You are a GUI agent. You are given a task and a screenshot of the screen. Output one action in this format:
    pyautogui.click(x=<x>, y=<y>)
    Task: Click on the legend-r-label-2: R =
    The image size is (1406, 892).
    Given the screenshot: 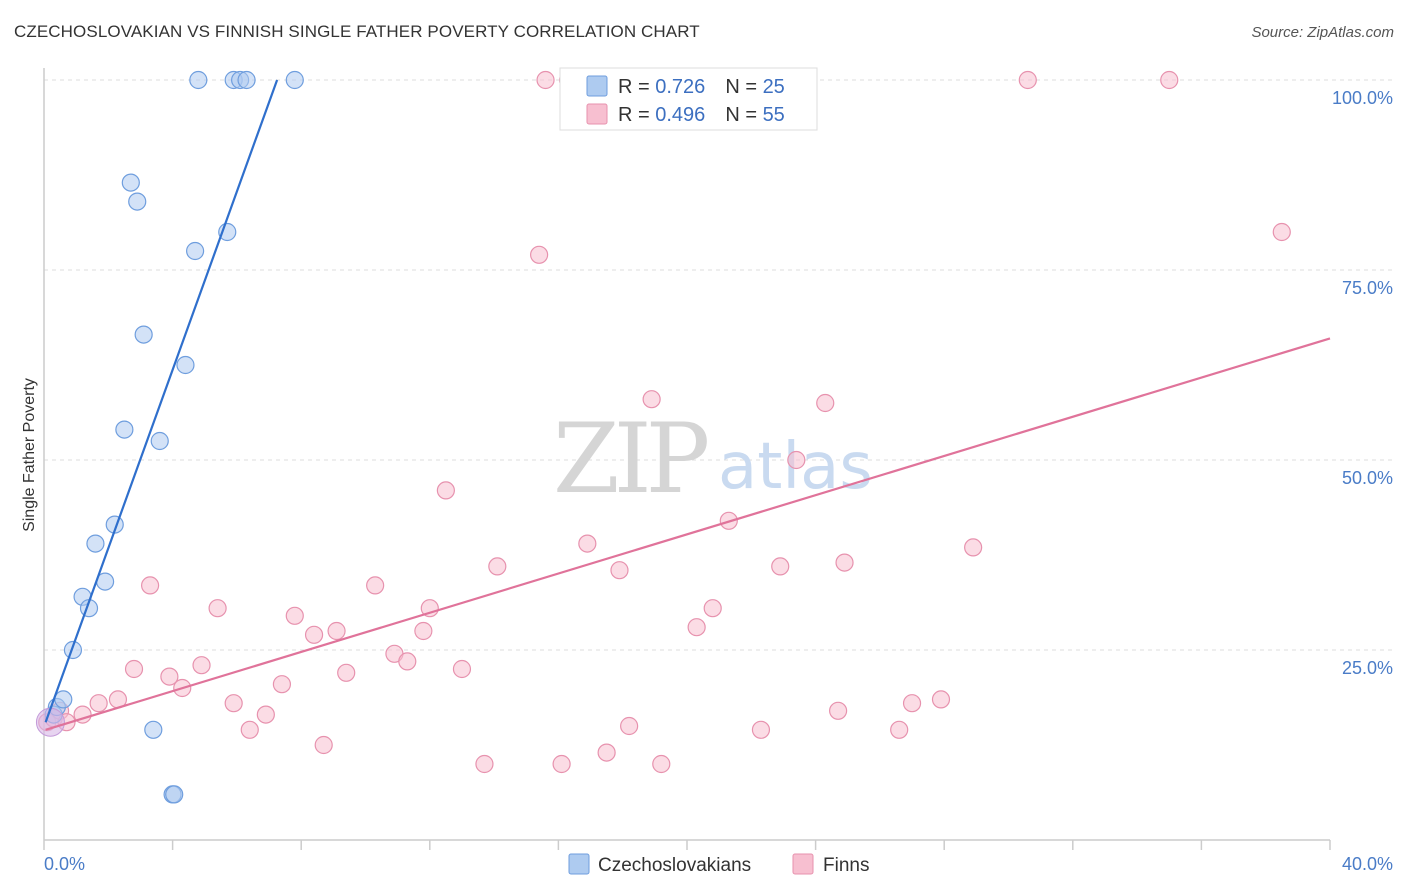 What is the action you would take?
    pyautogui.click(x=636, y=115)
    